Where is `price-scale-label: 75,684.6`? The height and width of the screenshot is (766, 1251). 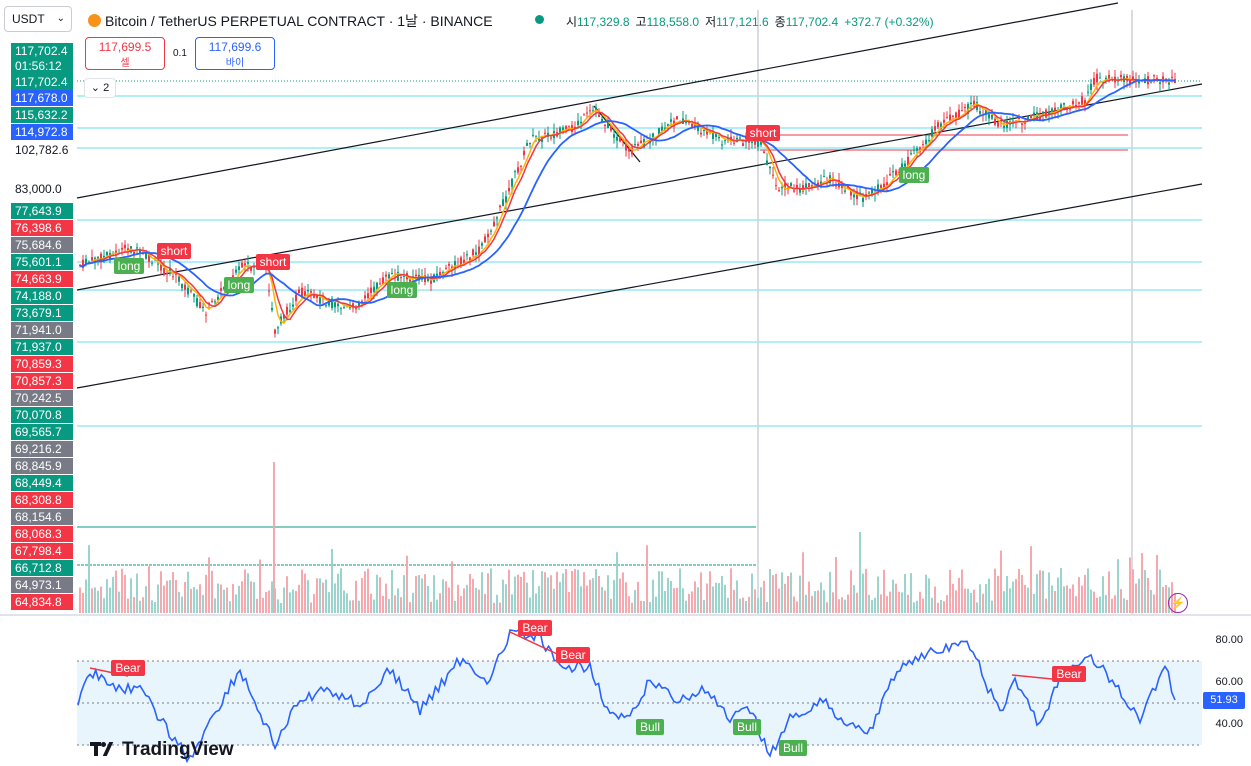
price-scale-label: 75,684.6 is located at coordinates (42, 245).